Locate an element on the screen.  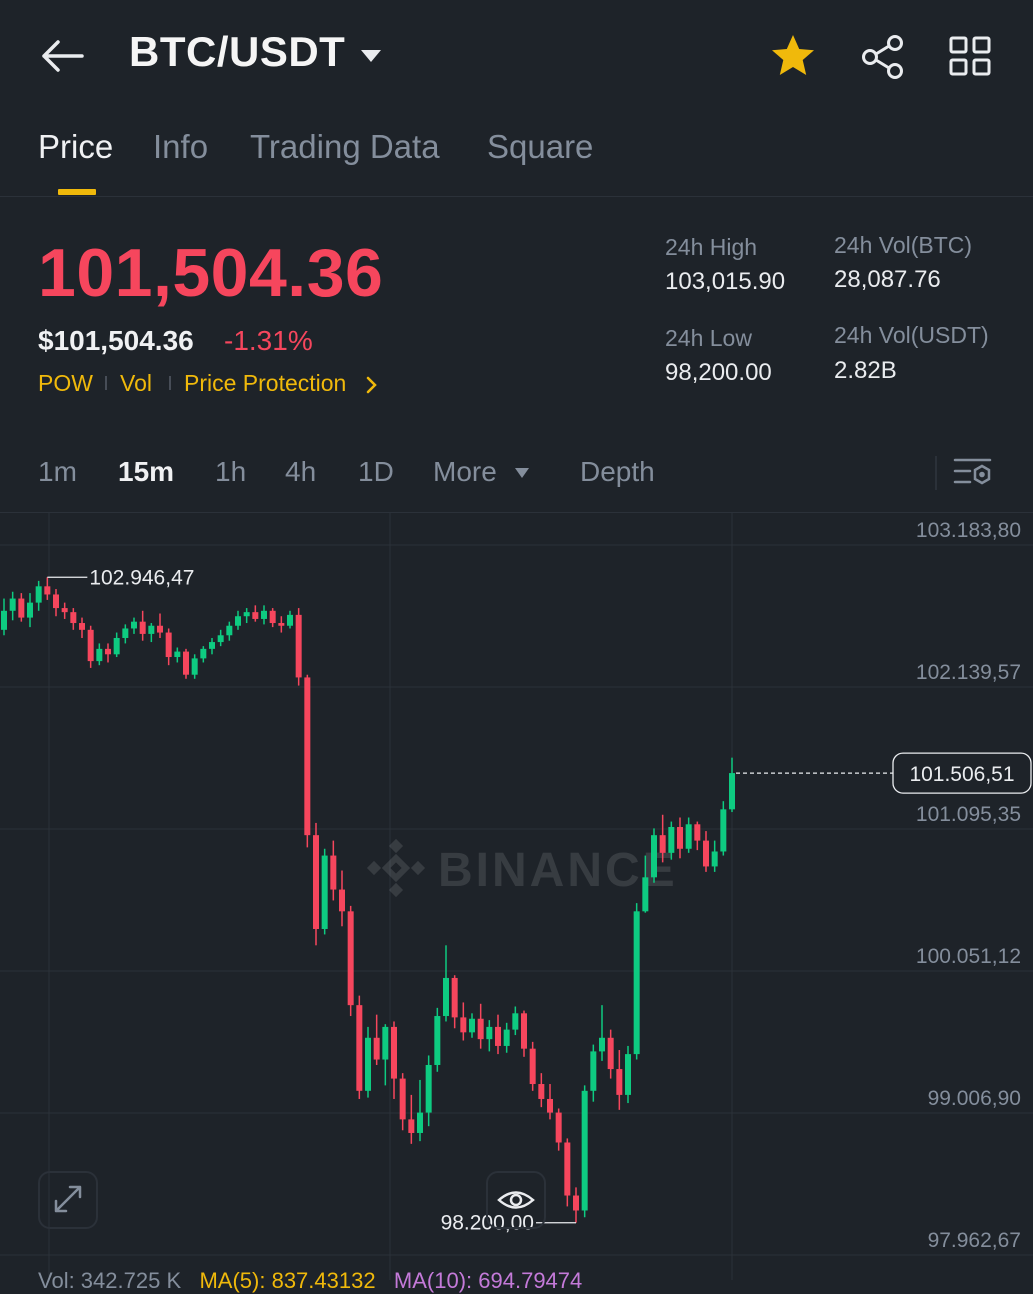
interval-more: More is located at coordinates (465, 471).